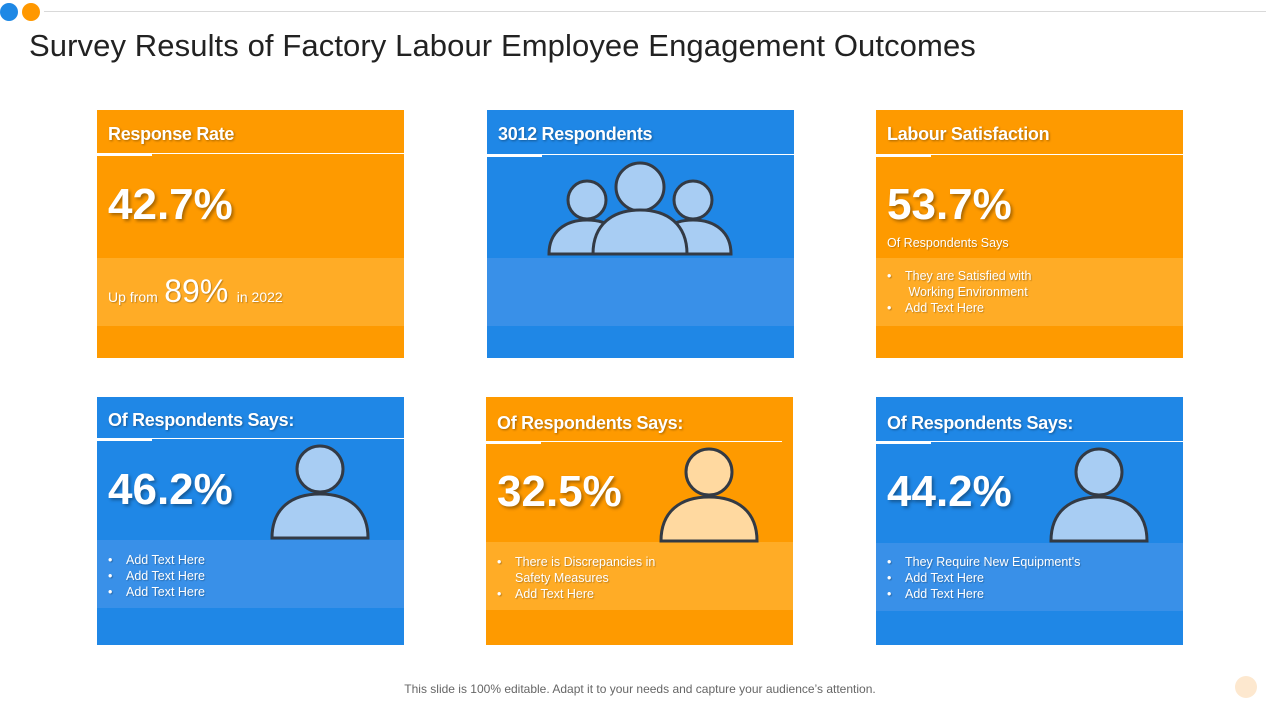 This screenshot has height=720, width=1280. What do you see at coordinates (259, 297) in the screenshot?
I see `comparison-suffix: in 2022` at bounding box center [259, 297].